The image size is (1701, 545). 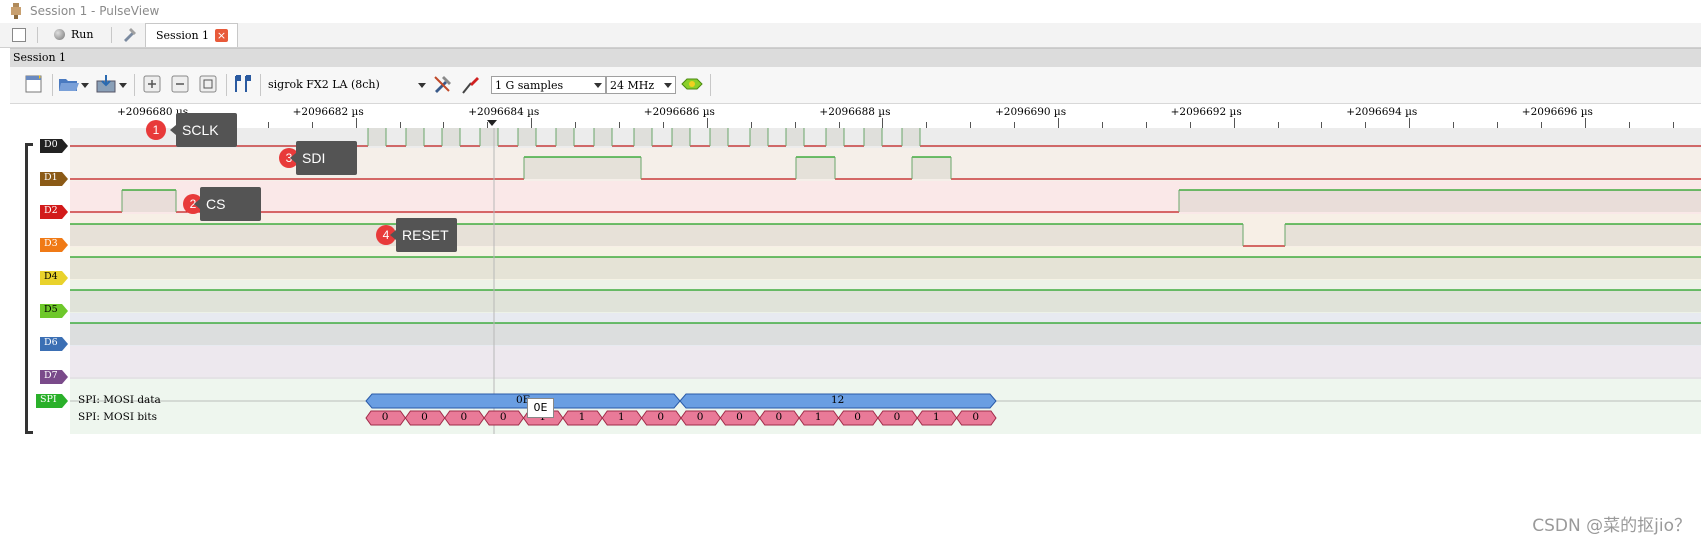 I want to click on channel-name: D0, so click(x=51, y=144).